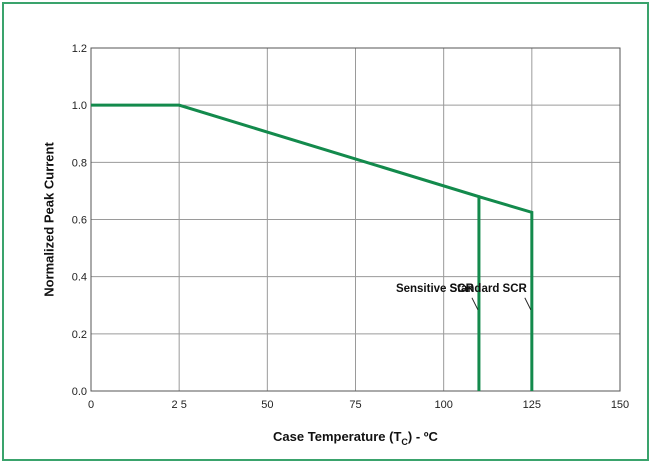  I want to click on y-tick-label: 0.8, so click(79, 163).